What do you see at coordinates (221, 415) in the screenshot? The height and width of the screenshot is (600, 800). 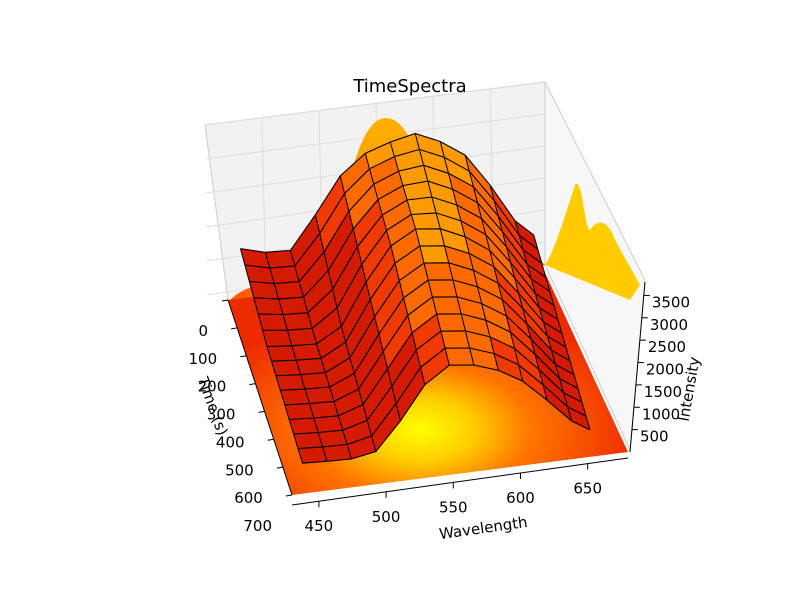 I see `time-tick-label: 300` at bounding box center [221, 415].